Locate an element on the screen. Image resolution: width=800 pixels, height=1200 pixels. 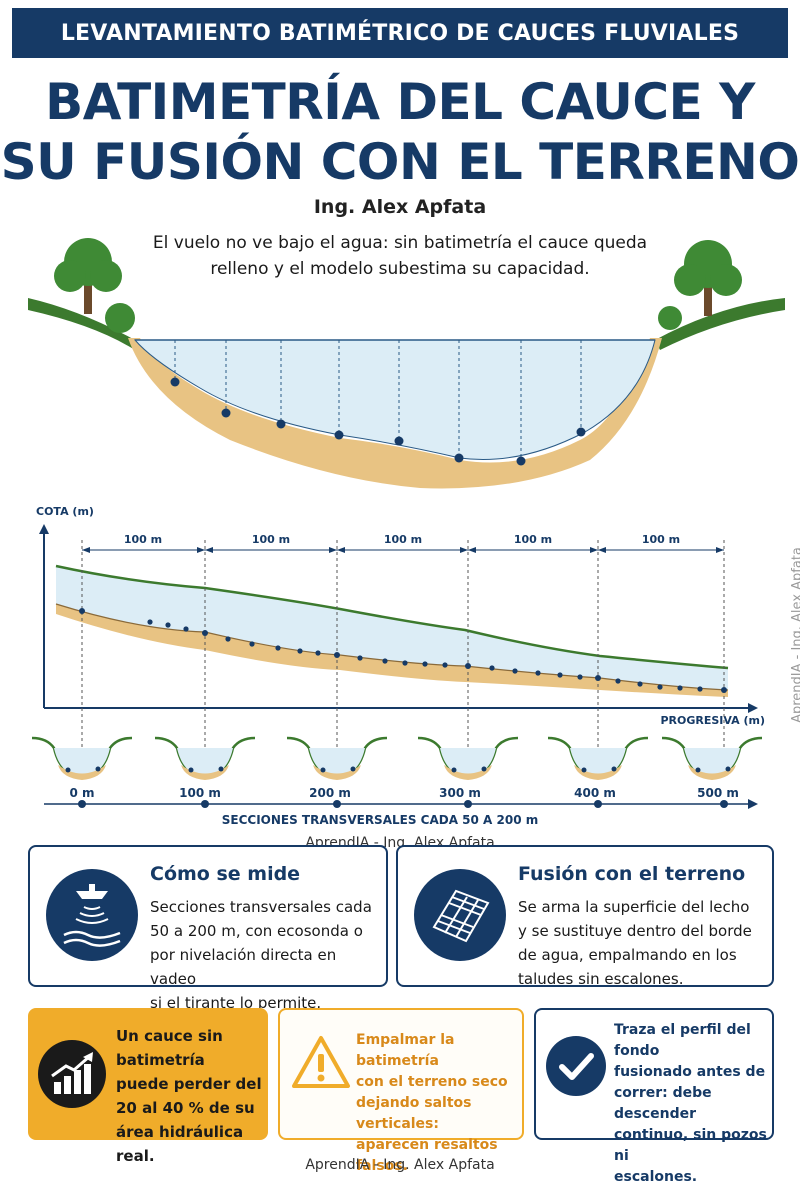
left-tree-icon is located at coordinates (94, 285).